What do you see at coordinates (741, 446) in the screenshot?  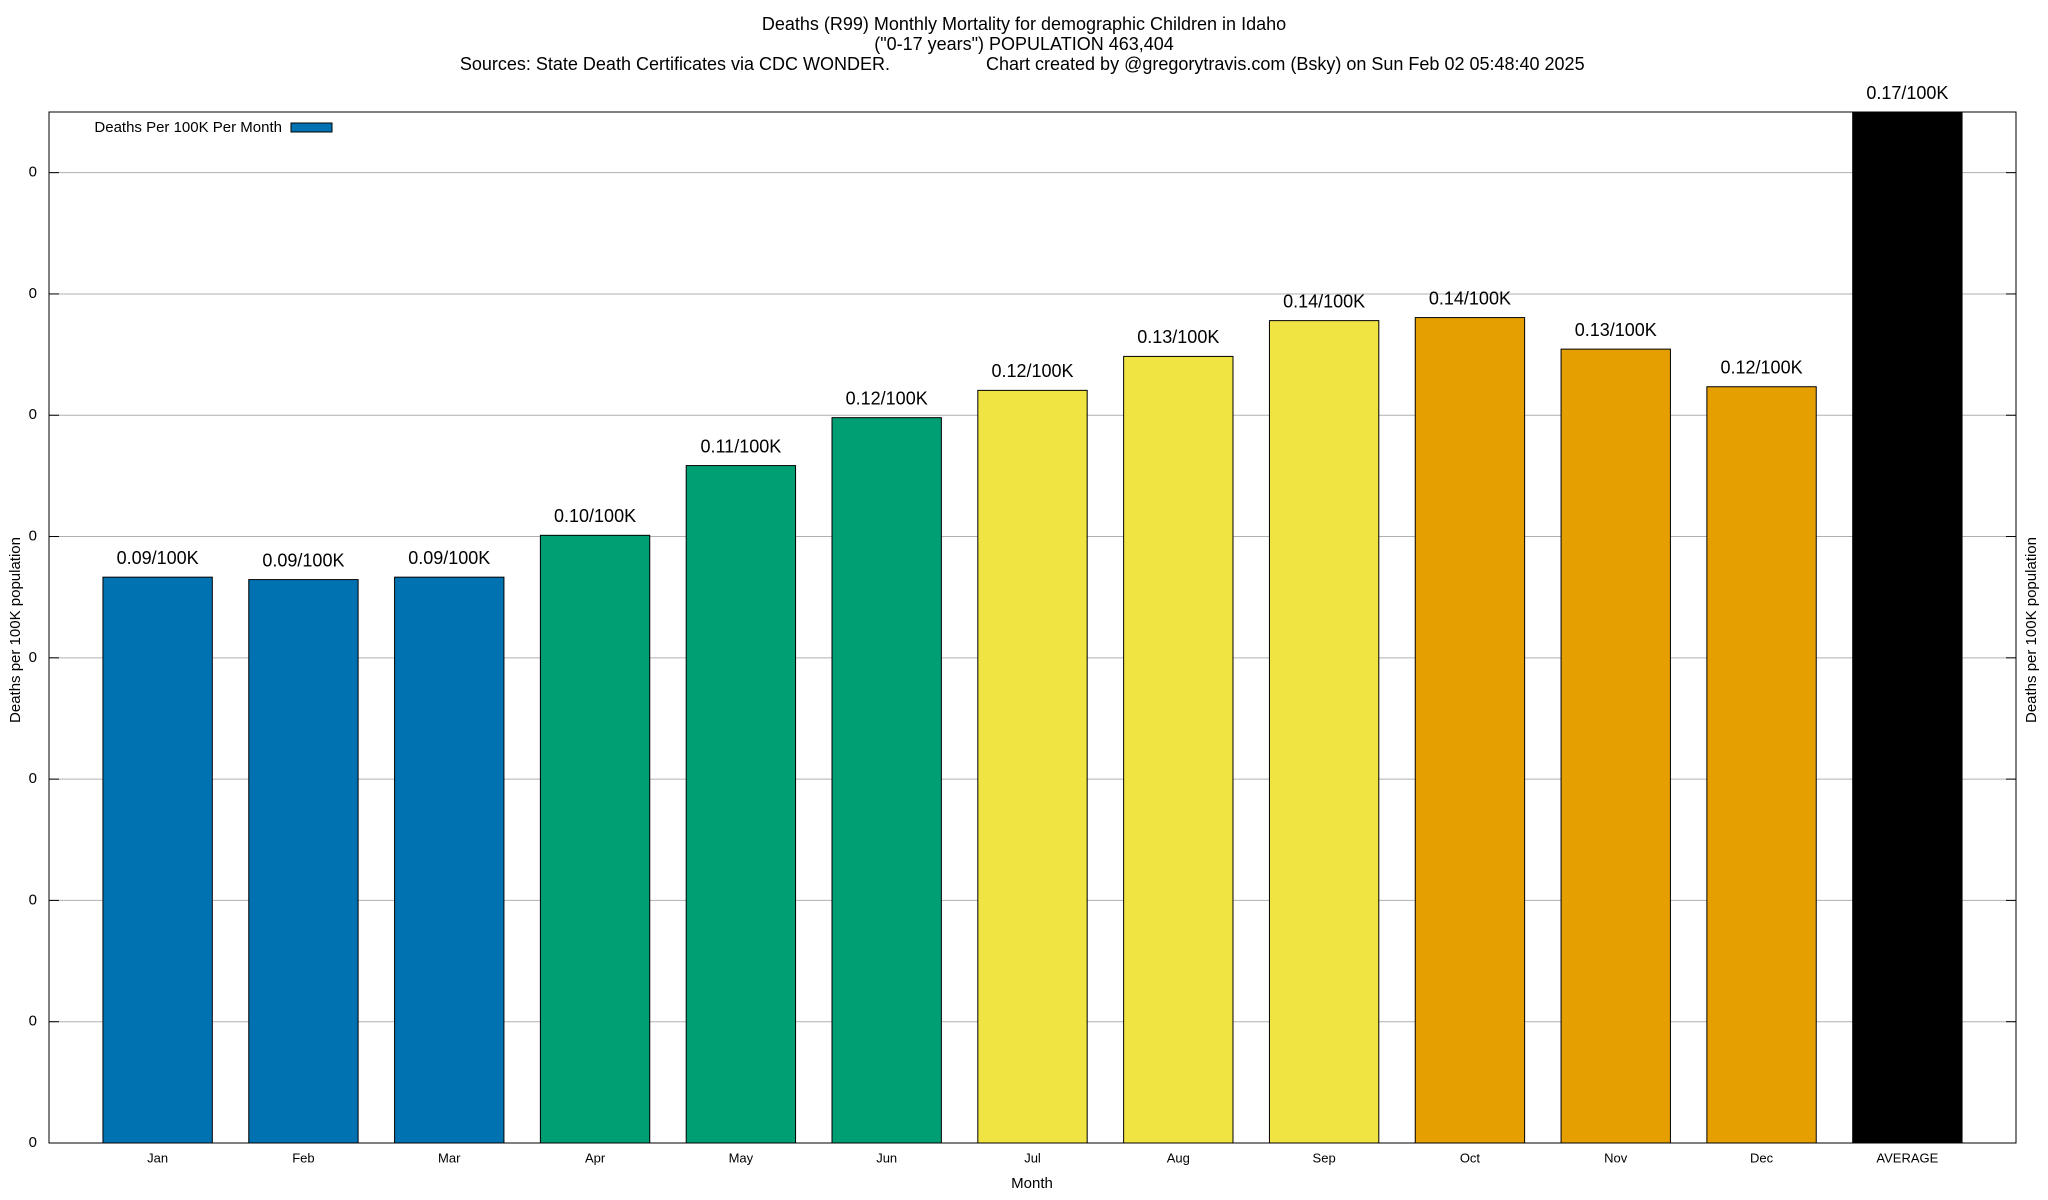 I see `value-label: 0.11/100K` at bounding box center [741, 446].